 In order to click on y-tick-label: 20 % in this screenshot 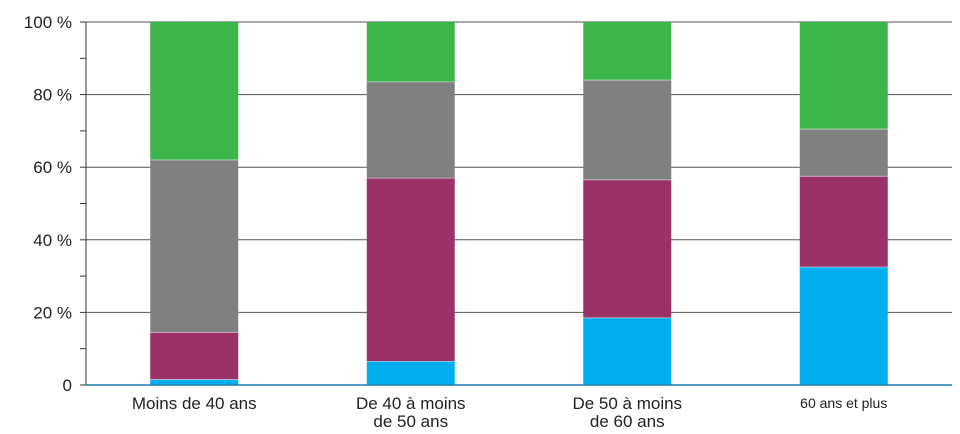, I will do `click(52, 312)`.